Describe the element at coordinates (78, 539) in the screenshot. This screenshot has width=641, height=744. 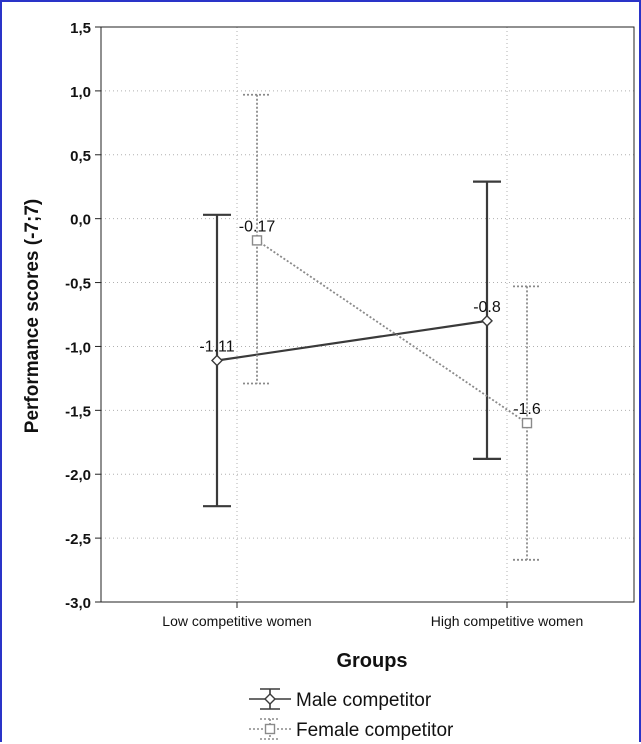
I see `y-tick-label: -2,5` at that location.